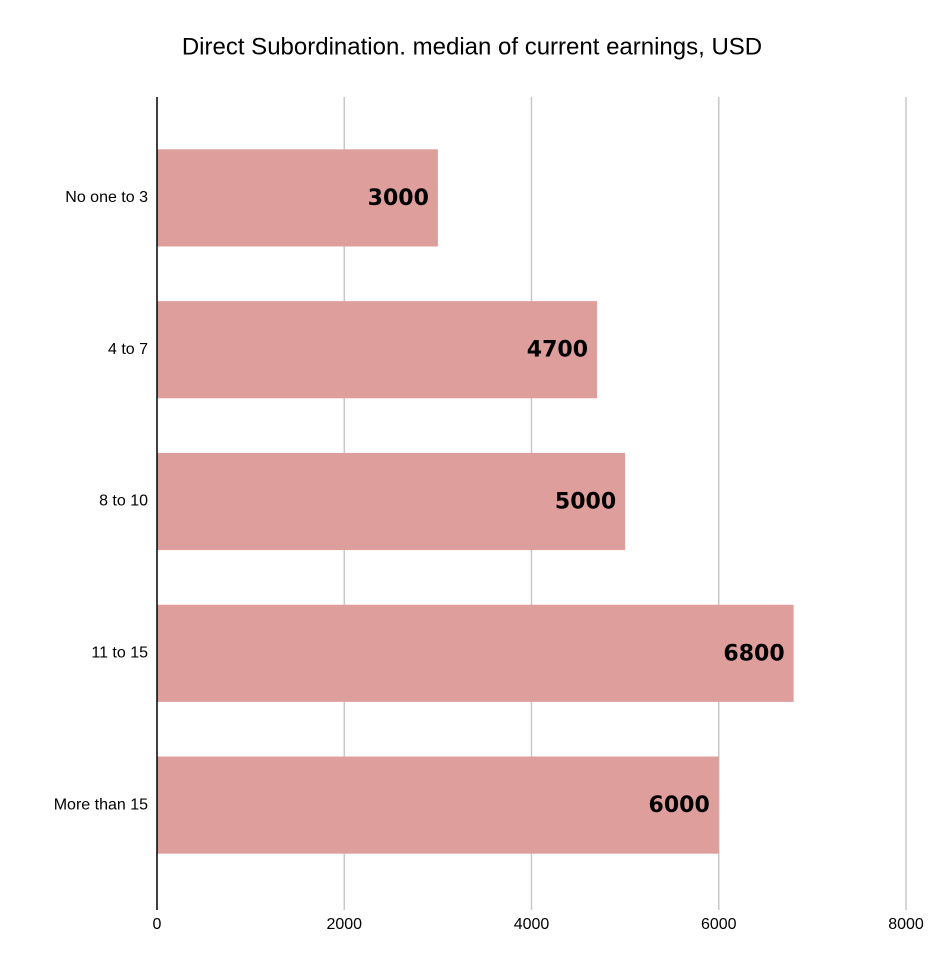  I want to click on x-tick-label: 6000, so click(719, 924).